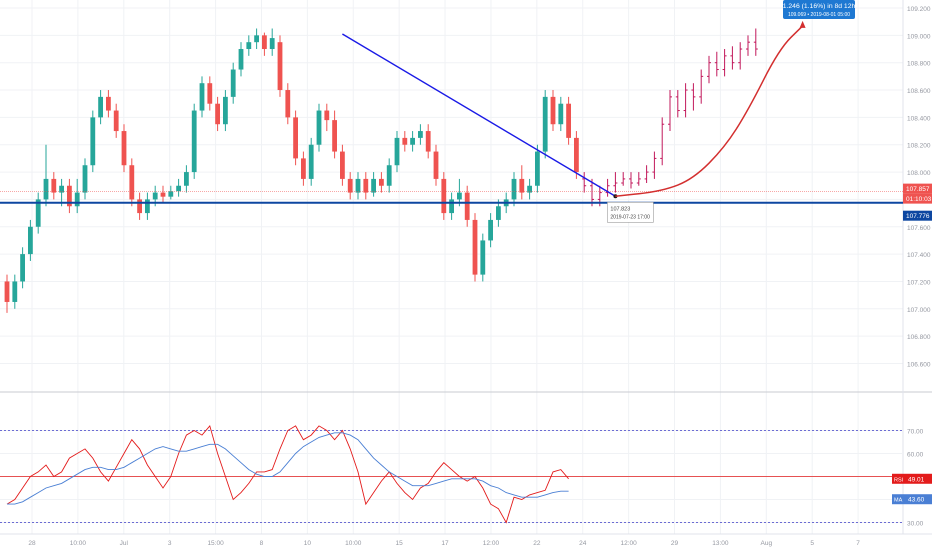 The width and height of the screenshot is (932, 550). What do you see at coordinates (400, 543) in the screenshot?
I see `time-tick-label: 15` at bounding box center [400, 543].